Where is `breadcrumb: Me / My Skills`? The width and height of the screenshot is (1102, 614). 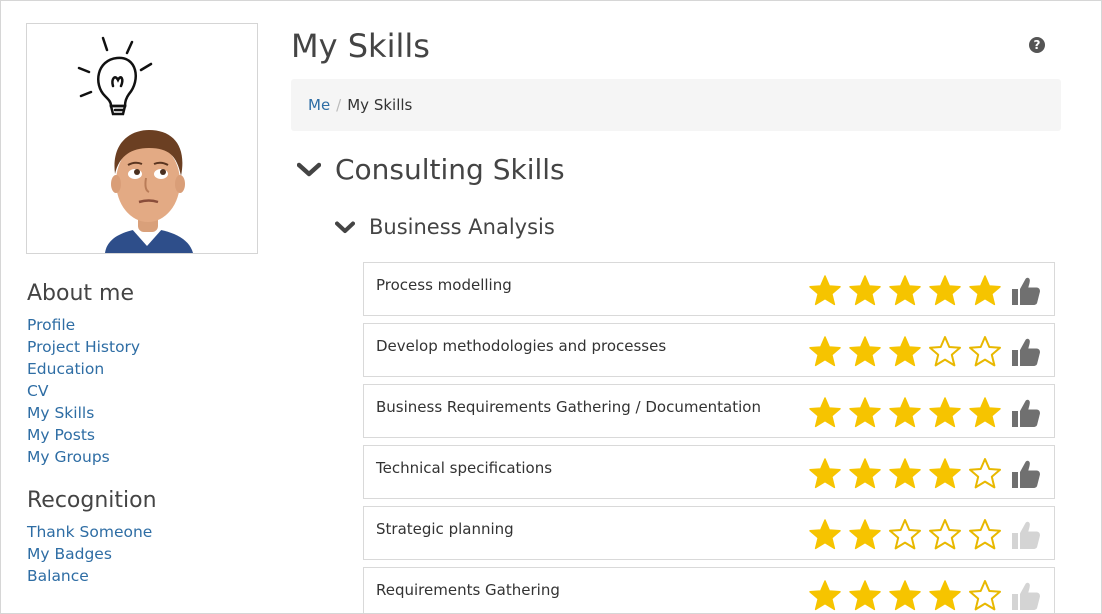
breadcrumb: Me / My Skills is located at coordinates (676, 105).